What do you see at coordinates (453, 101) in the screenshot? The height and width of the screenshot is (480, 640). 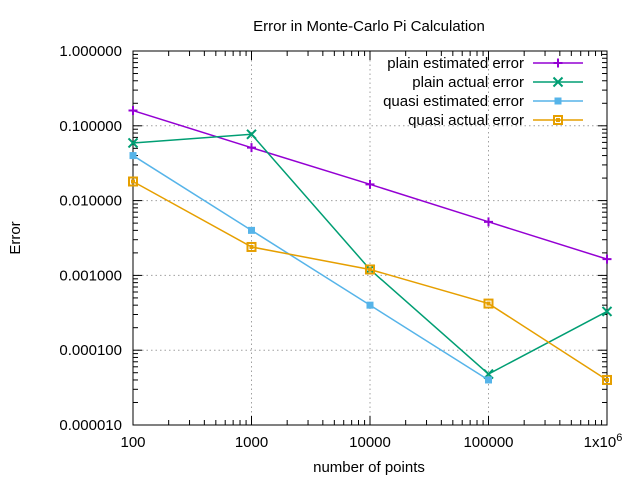 I see `legend-label: quasi estimated error` at bounding box center [453, 101].